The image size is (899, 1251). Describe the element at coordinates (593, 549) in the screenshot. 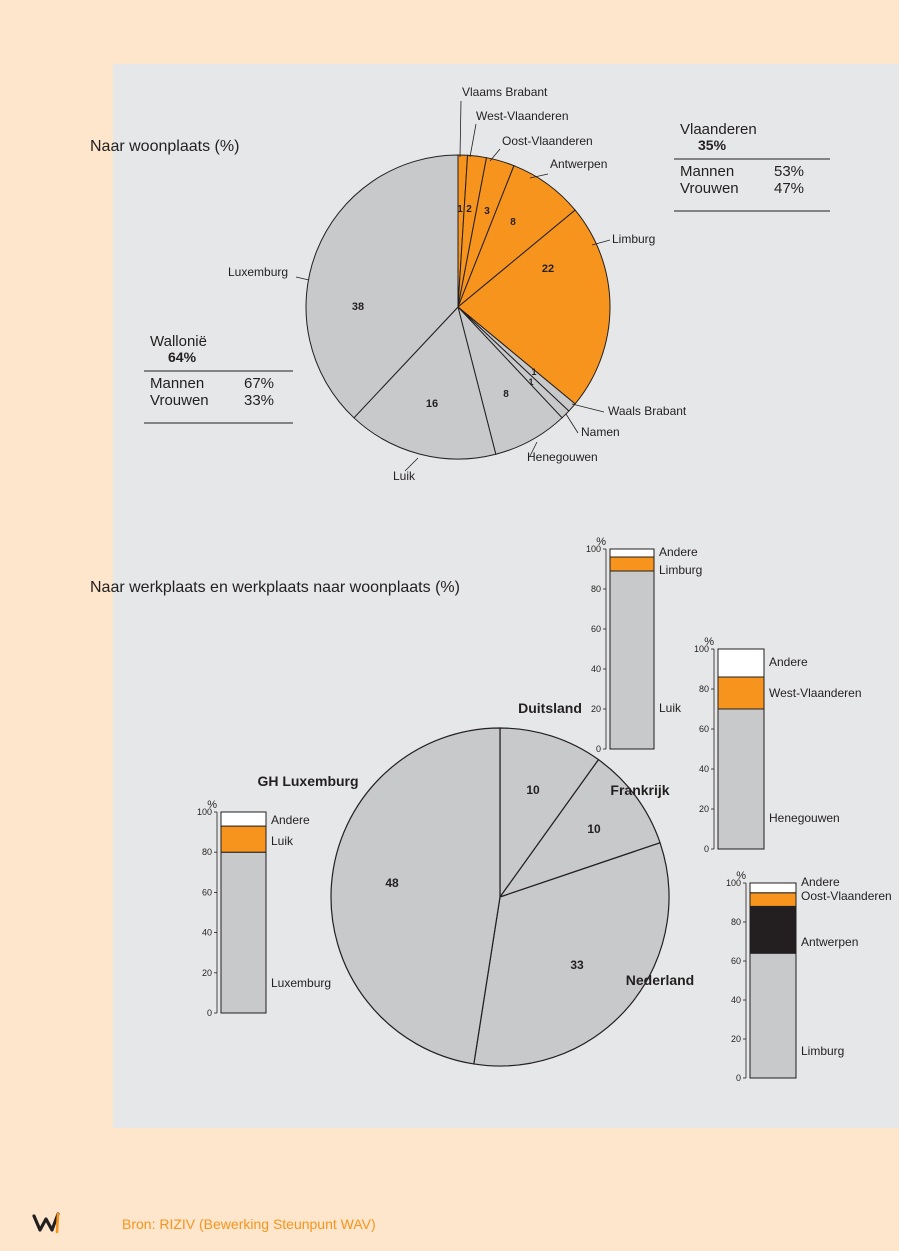

I see `bar-duitsland-tick-label-100: 100` at that location.